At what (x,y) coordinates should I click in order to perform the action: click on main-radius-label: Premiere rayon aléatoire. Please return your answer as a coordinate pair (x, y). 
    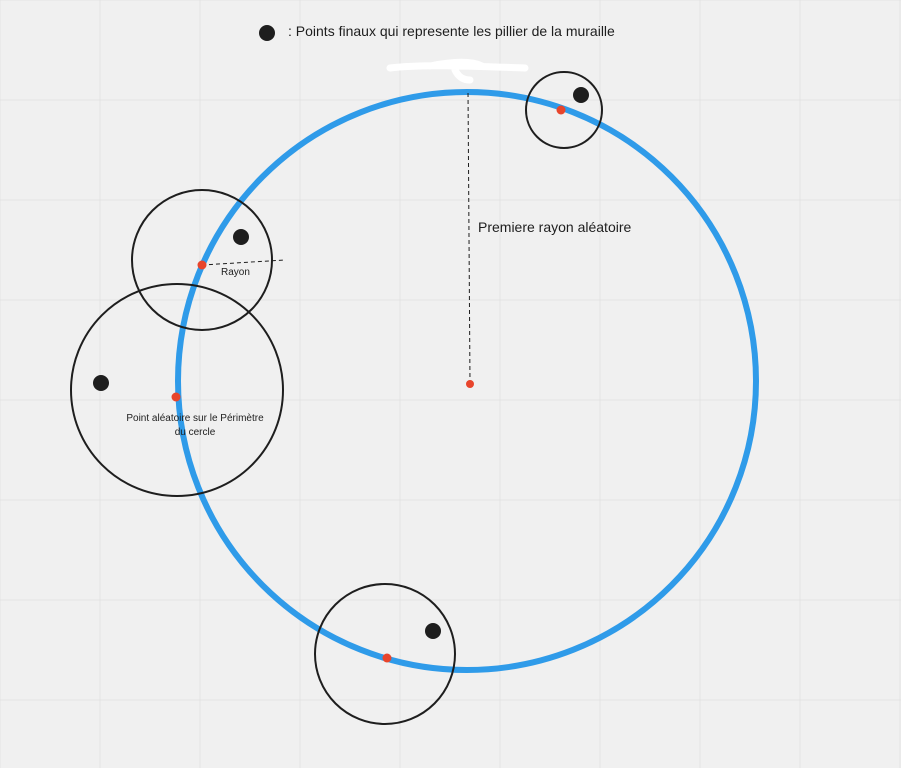
    Looking at the image, I should click on (555, 227).